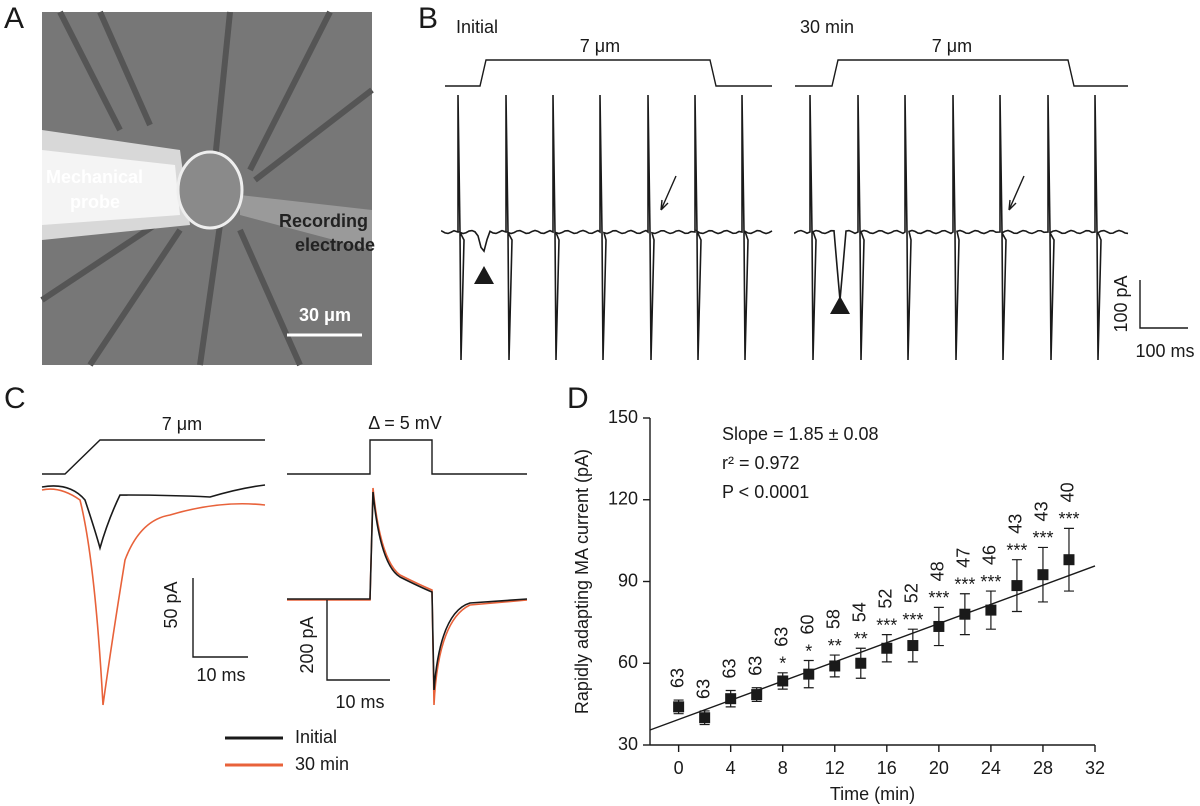  I want to click on x-tick-label: 8, so click(783, 768).